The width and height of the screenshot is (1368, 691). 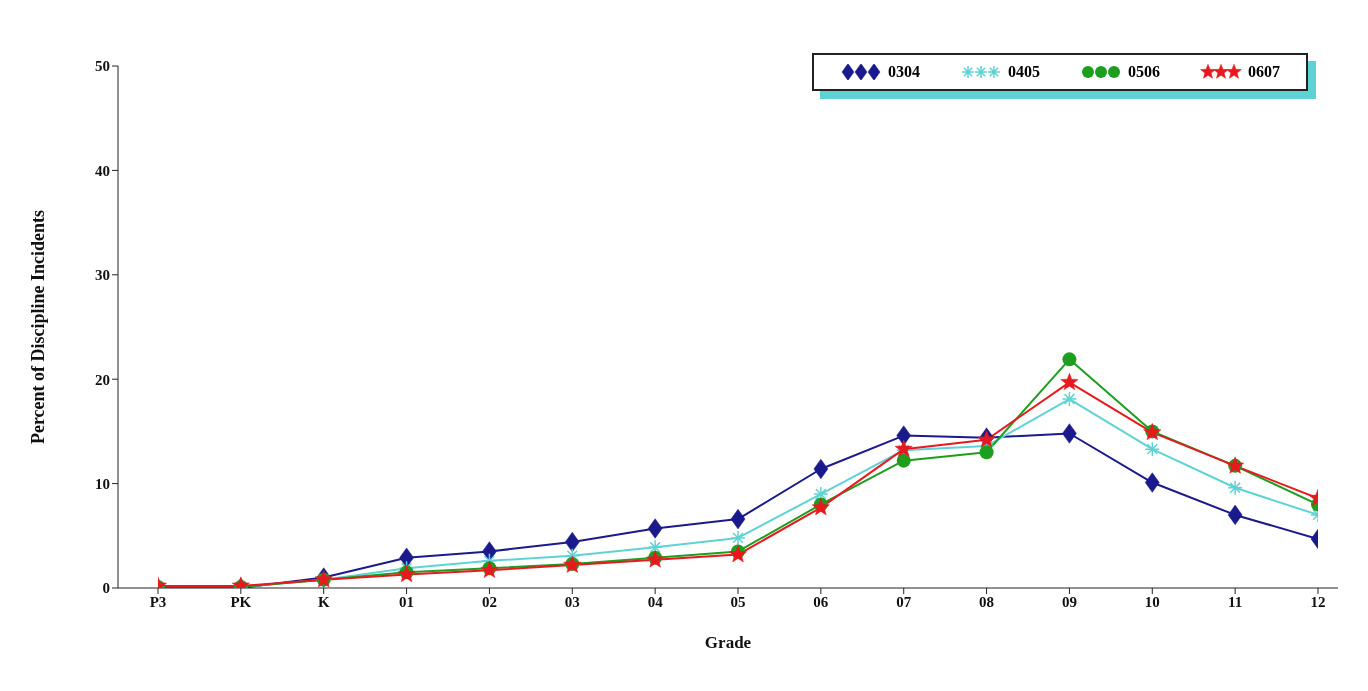 What do you see at coordinates (407, 601) in the screenshot?
I see `x-tick-label: 01` at bounding box center [407, 601].